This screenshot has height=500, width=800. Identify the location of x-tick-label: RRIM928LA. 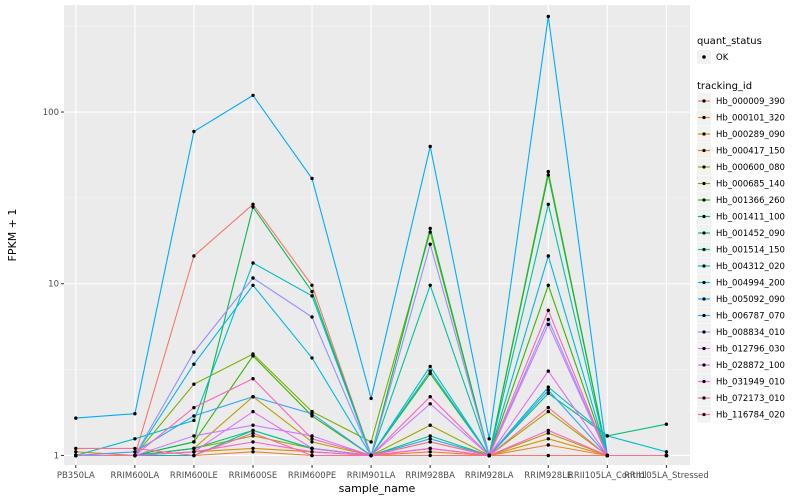
(489, 476).